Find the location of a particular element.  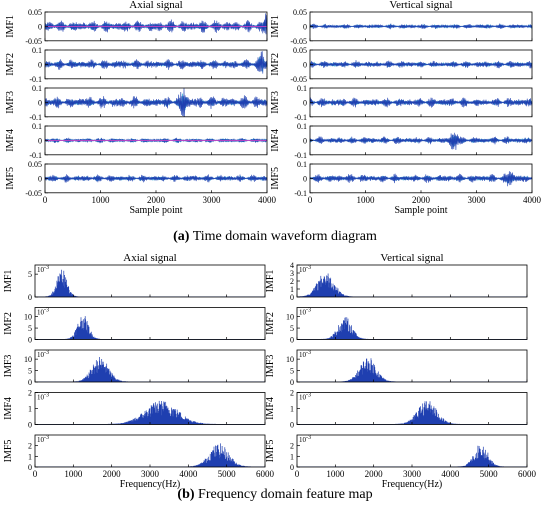

panel-frame is located at coordinates (412, 366).